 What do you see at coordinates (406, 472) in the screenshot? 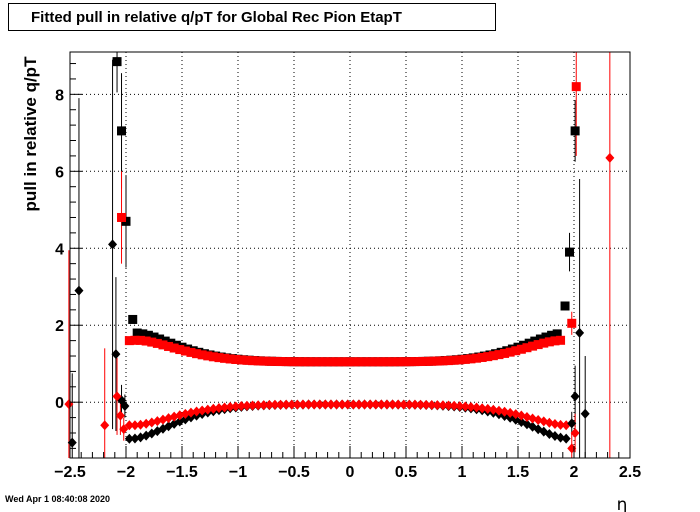
I see `x-tick-label: 0.5` at bounding box center [406, 472].